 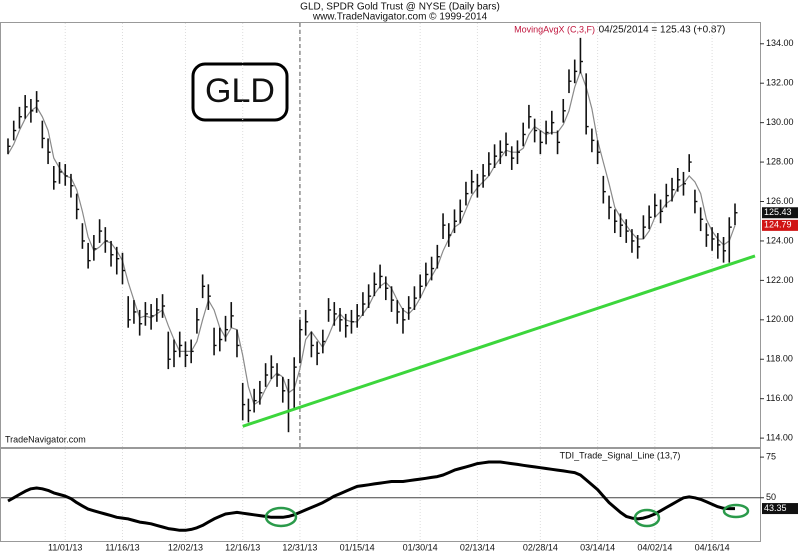 What do you see at coordinates (779, 437) in the screenshot?
I see `y-tick-label: 114.00` at bounding box center [779, 437].